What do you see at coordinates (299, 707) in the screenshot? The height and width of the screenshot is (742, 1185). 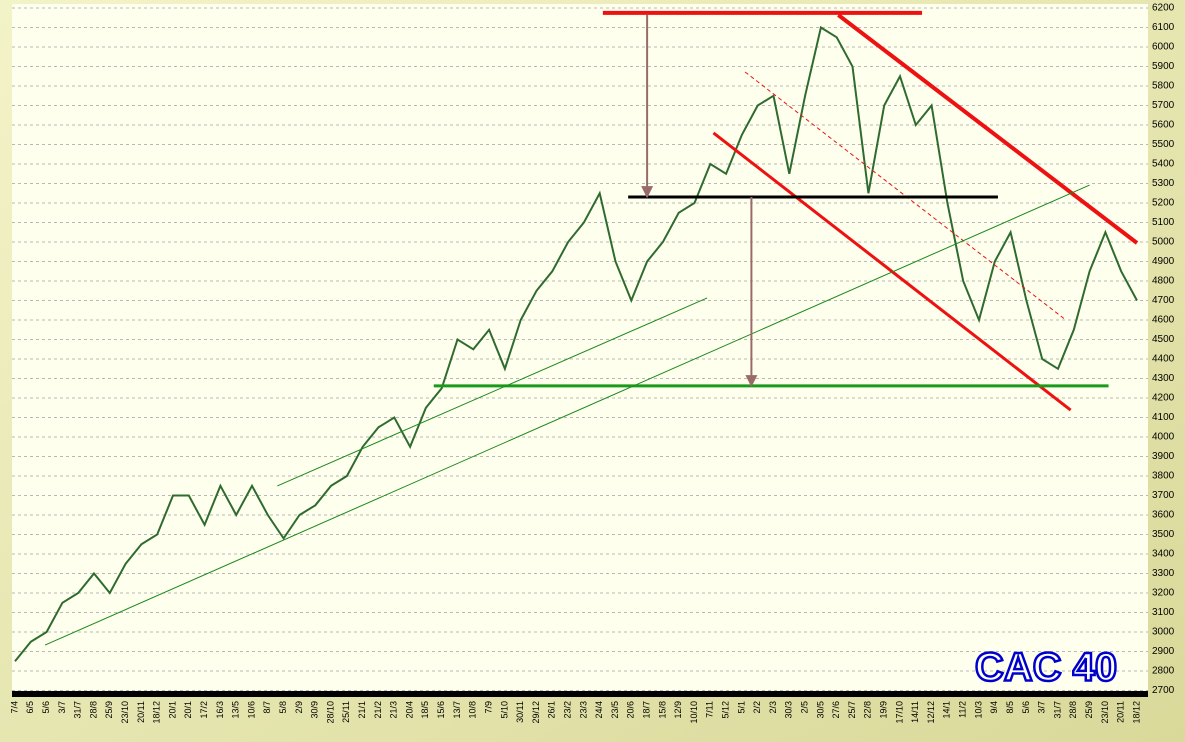 I see `x-tick-label: 2/9` at bounding box center [299, 707].